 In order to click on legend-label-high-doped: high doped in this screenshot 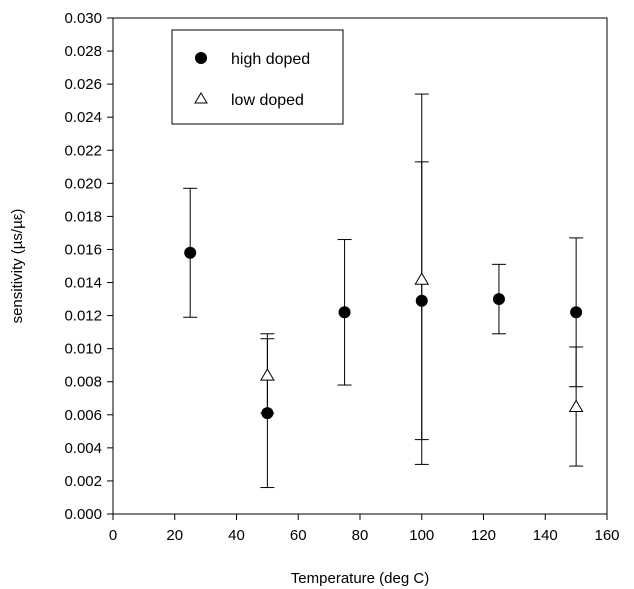, I will do `click(270, 59)`.